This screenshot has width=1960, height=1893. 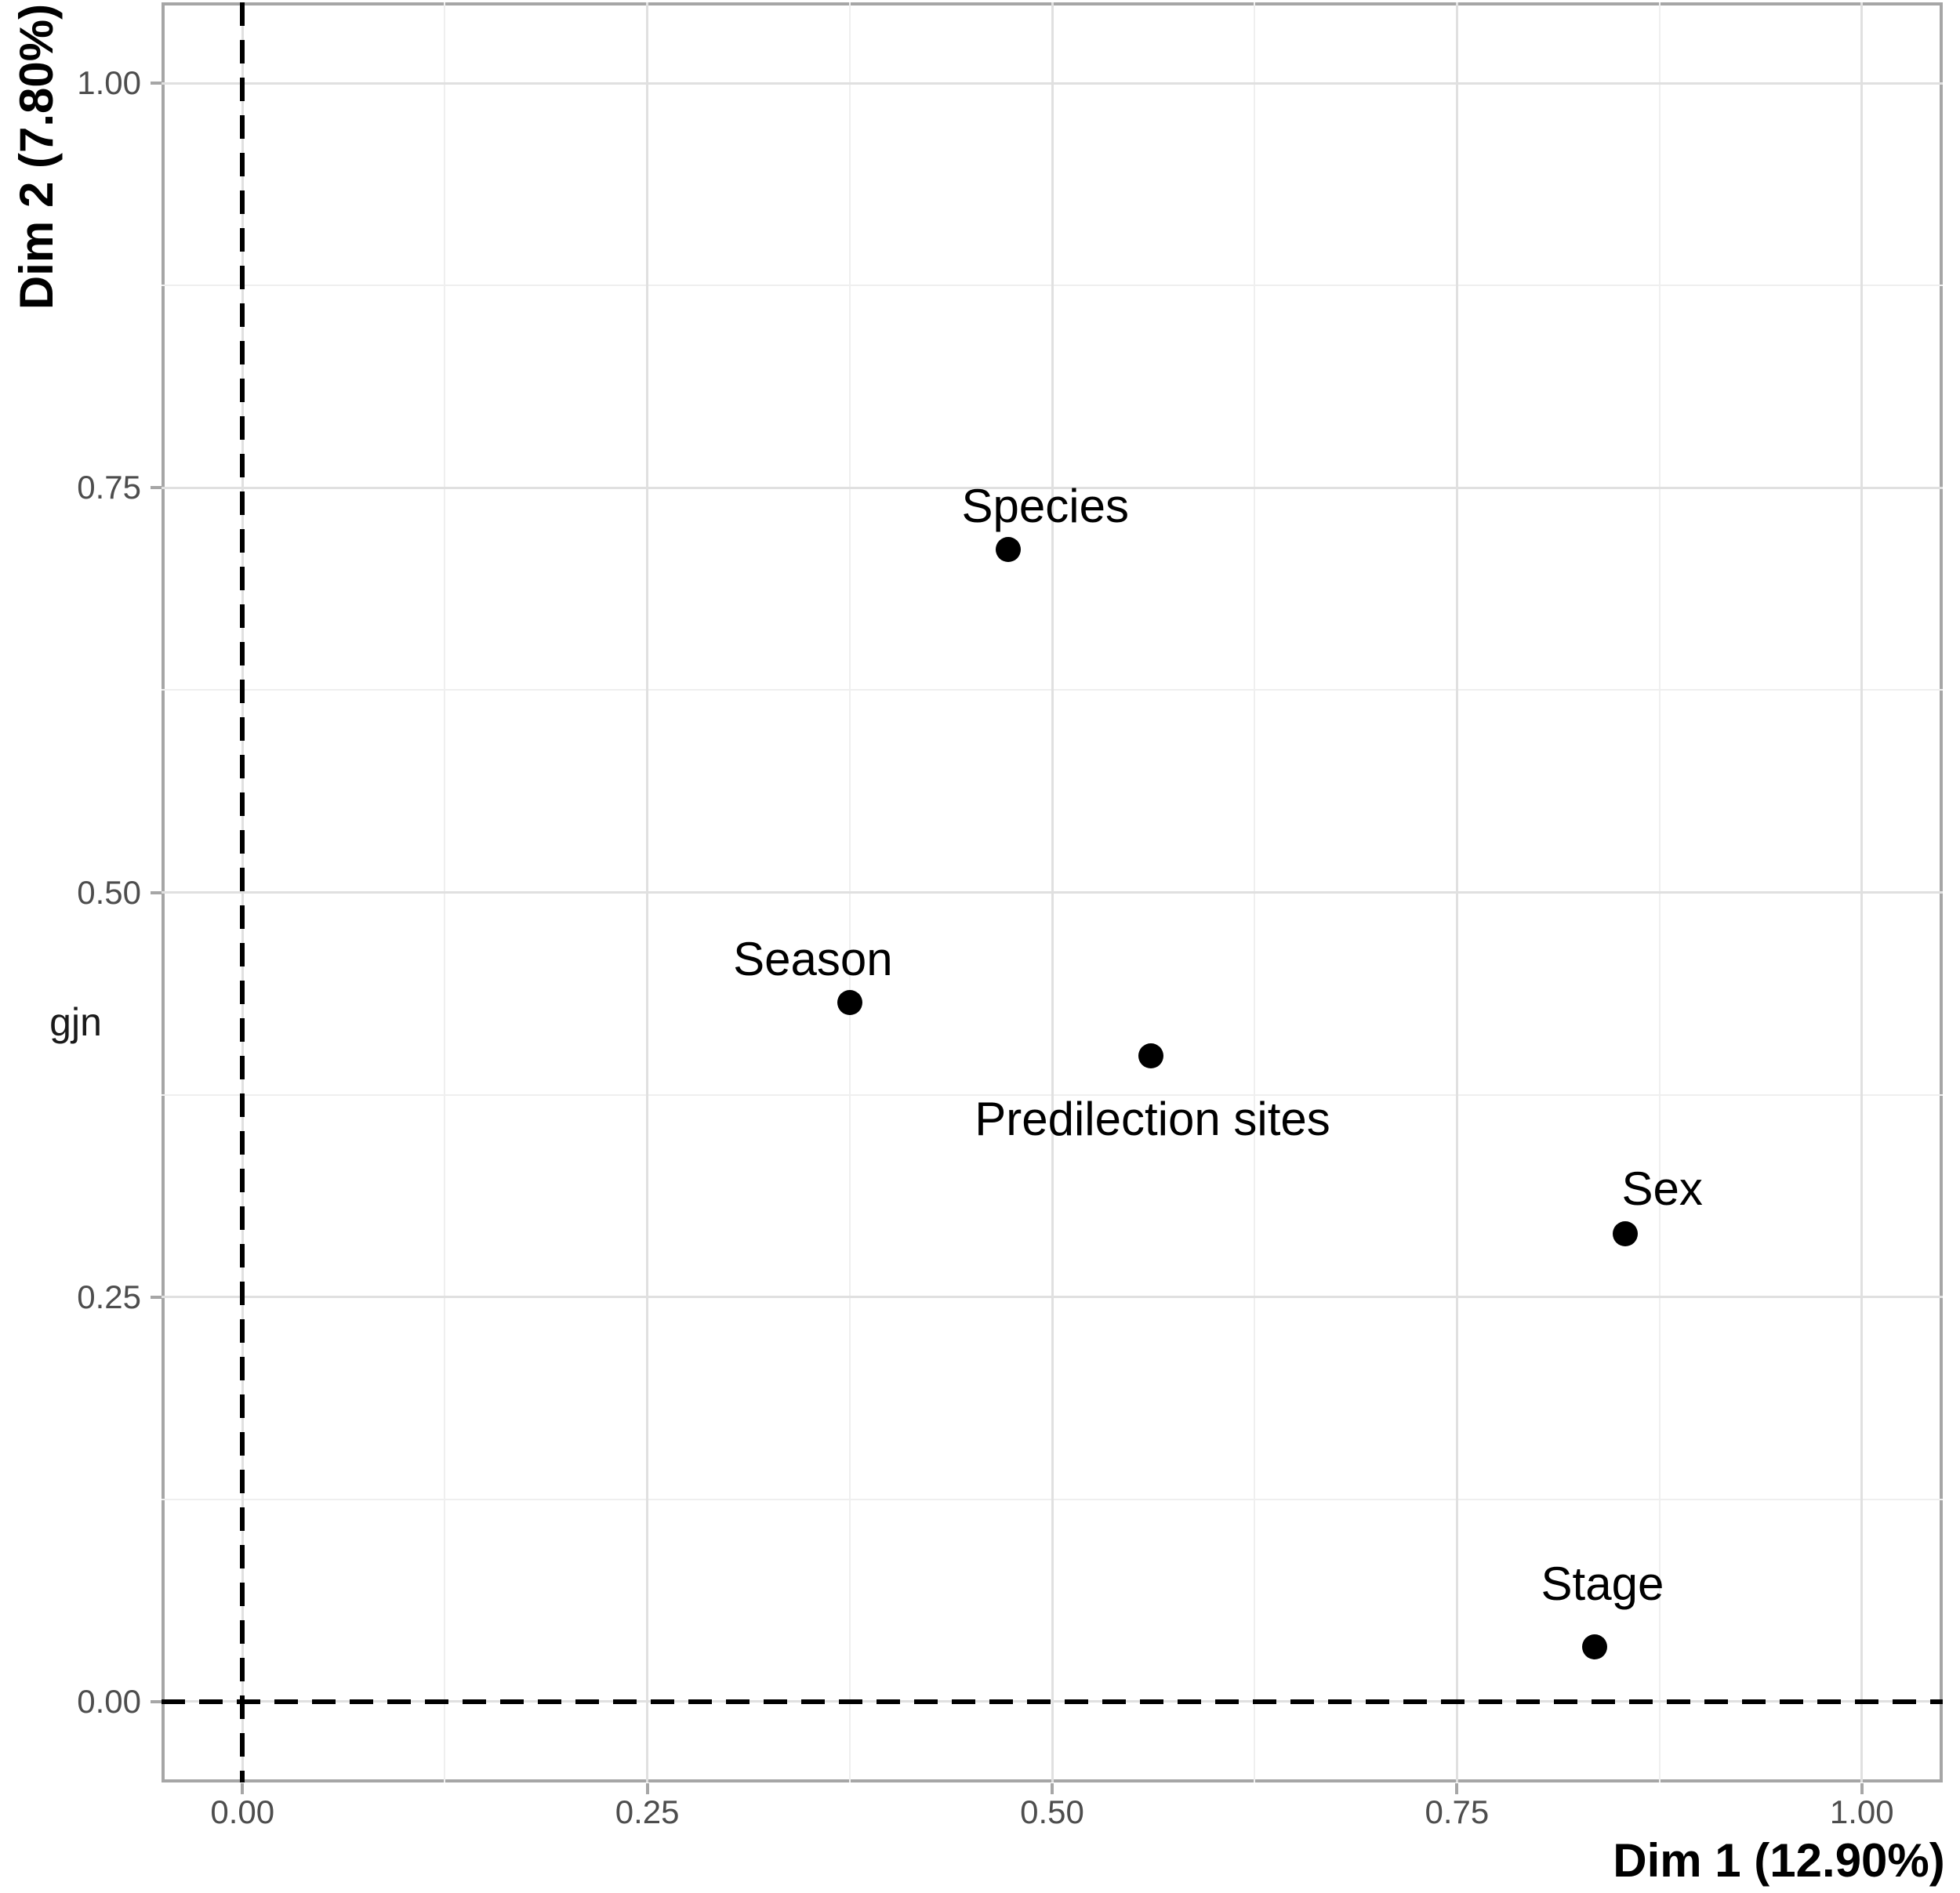 What do you see at coordinates (1602, 1583) in the screenshot?
I see `point-label: Stage` at bounding box center [1602, 1583].